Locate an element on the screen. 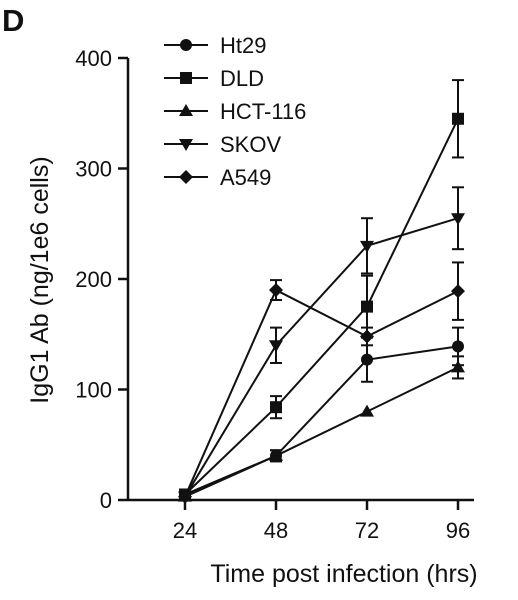 The image size is (518, 600). y-tick-label: 200 is located at coordinates (93, 279).